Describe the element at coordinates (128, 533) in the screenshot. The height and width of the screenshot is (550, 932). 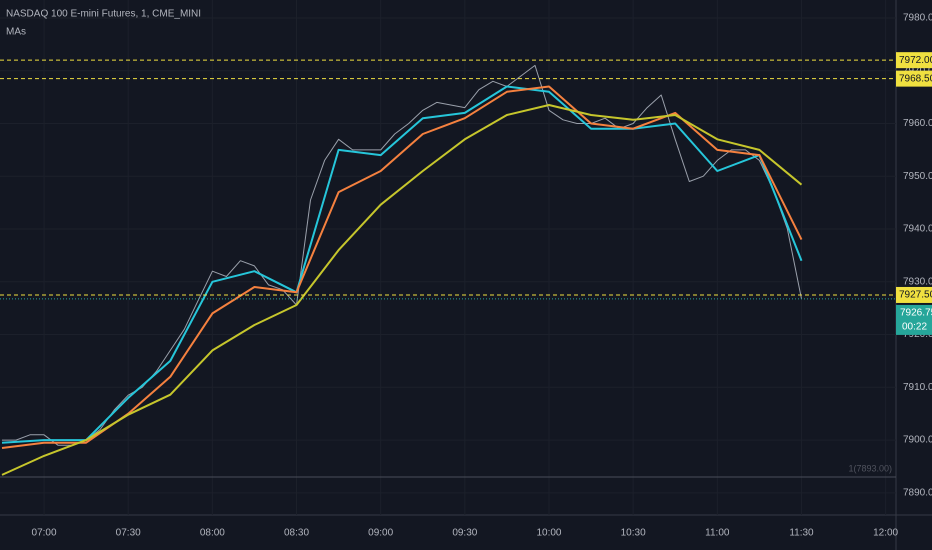
I see `x-tick-label: 07:30` at that location.